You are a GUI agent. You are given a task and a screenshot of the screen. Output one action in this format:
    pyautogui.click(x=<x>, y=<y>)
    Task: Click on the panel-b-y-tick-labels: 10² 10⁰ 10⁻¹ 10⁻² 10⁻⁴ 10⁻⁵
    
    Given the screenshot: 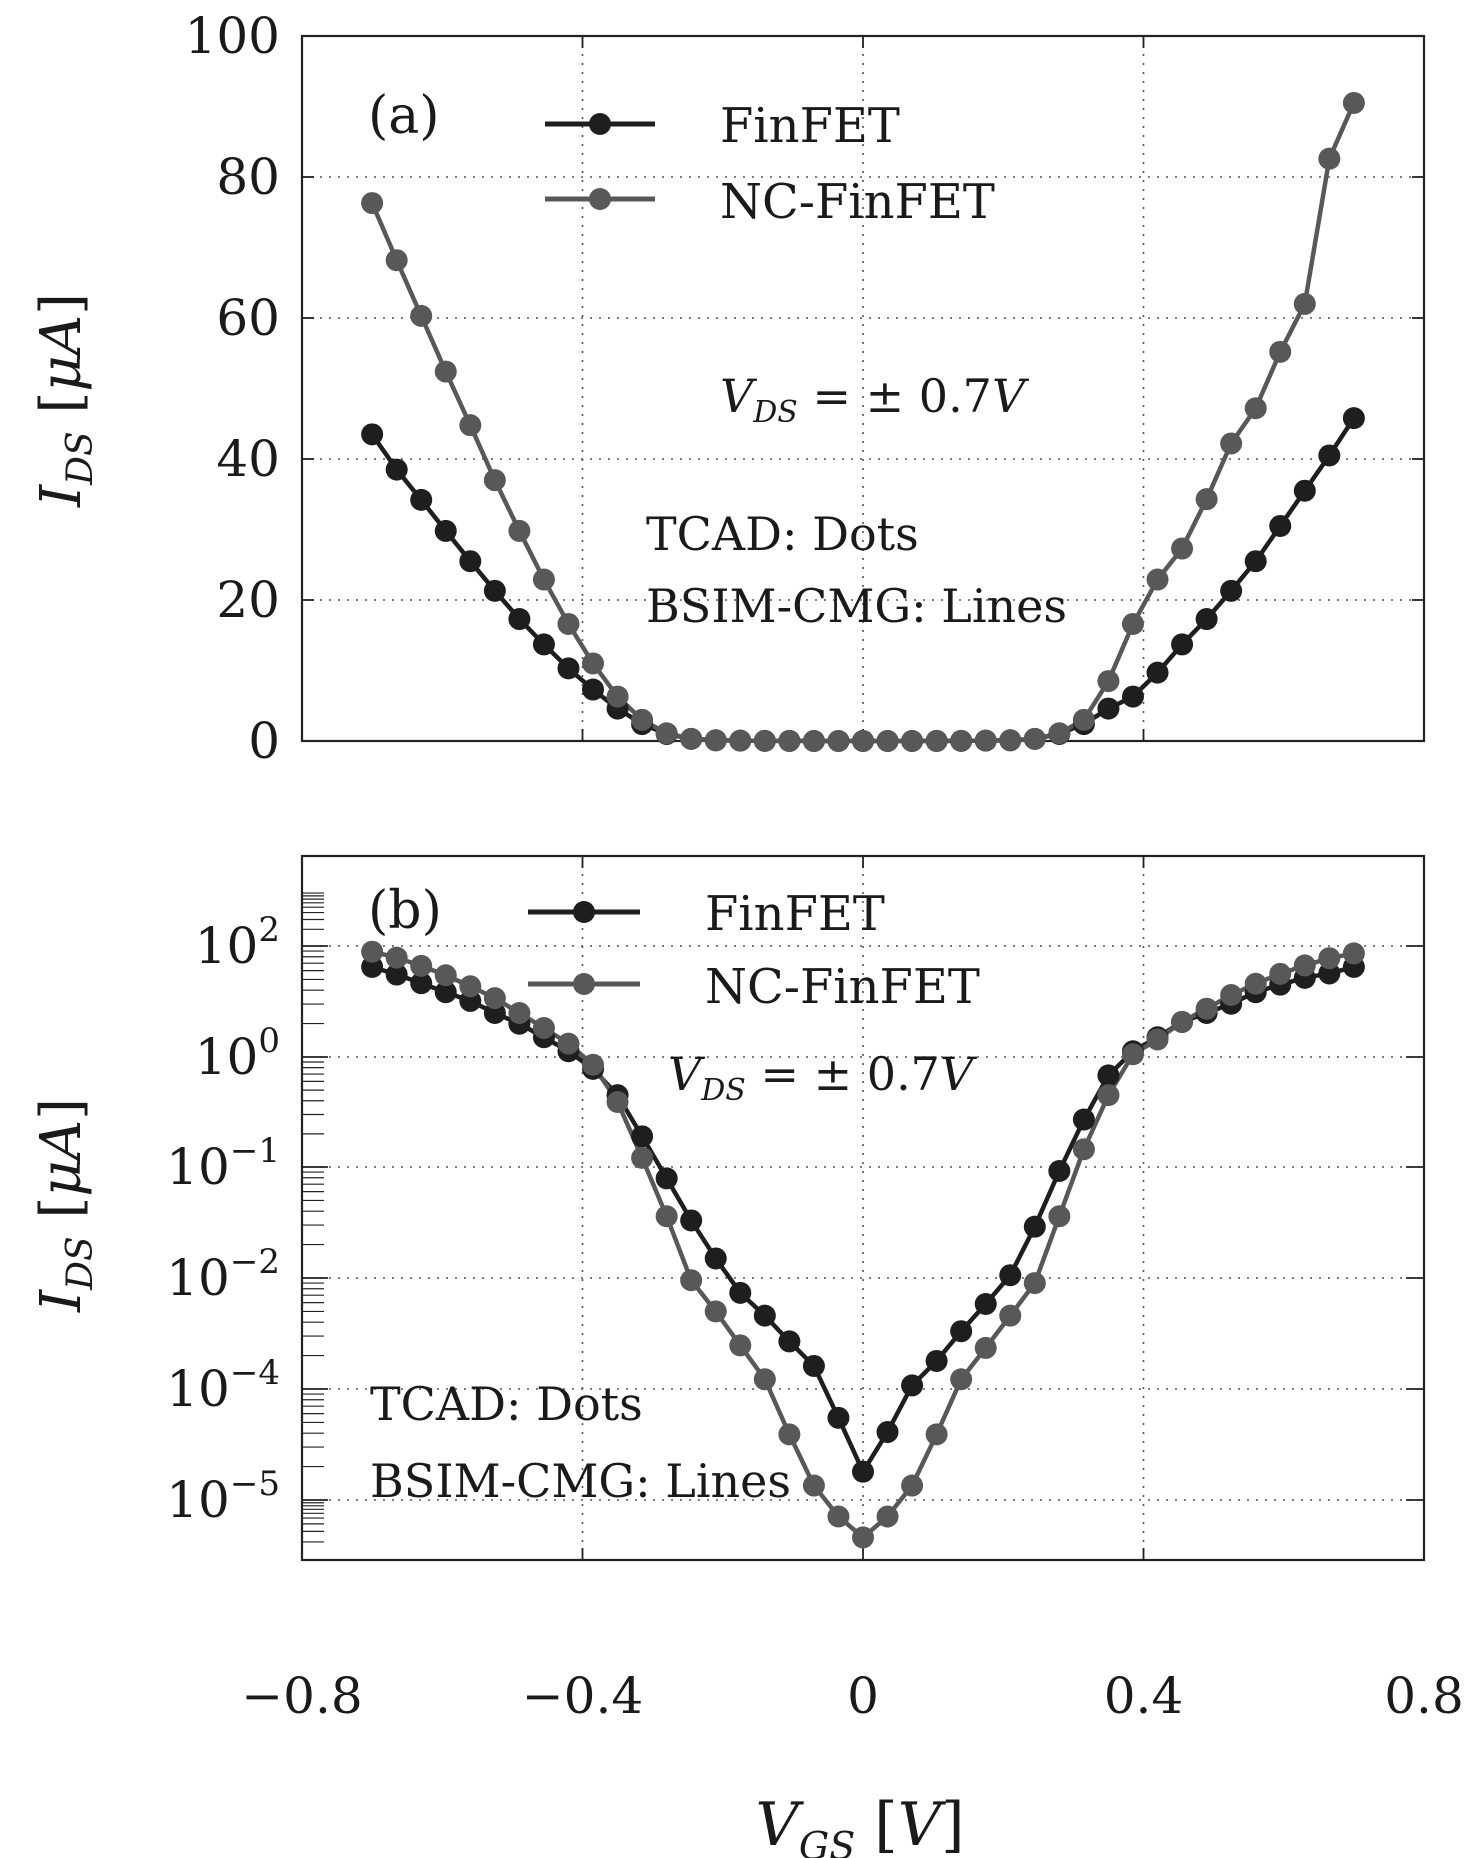 What is the action you would take?
    pyautogui.click(x=223, y=1219)
    